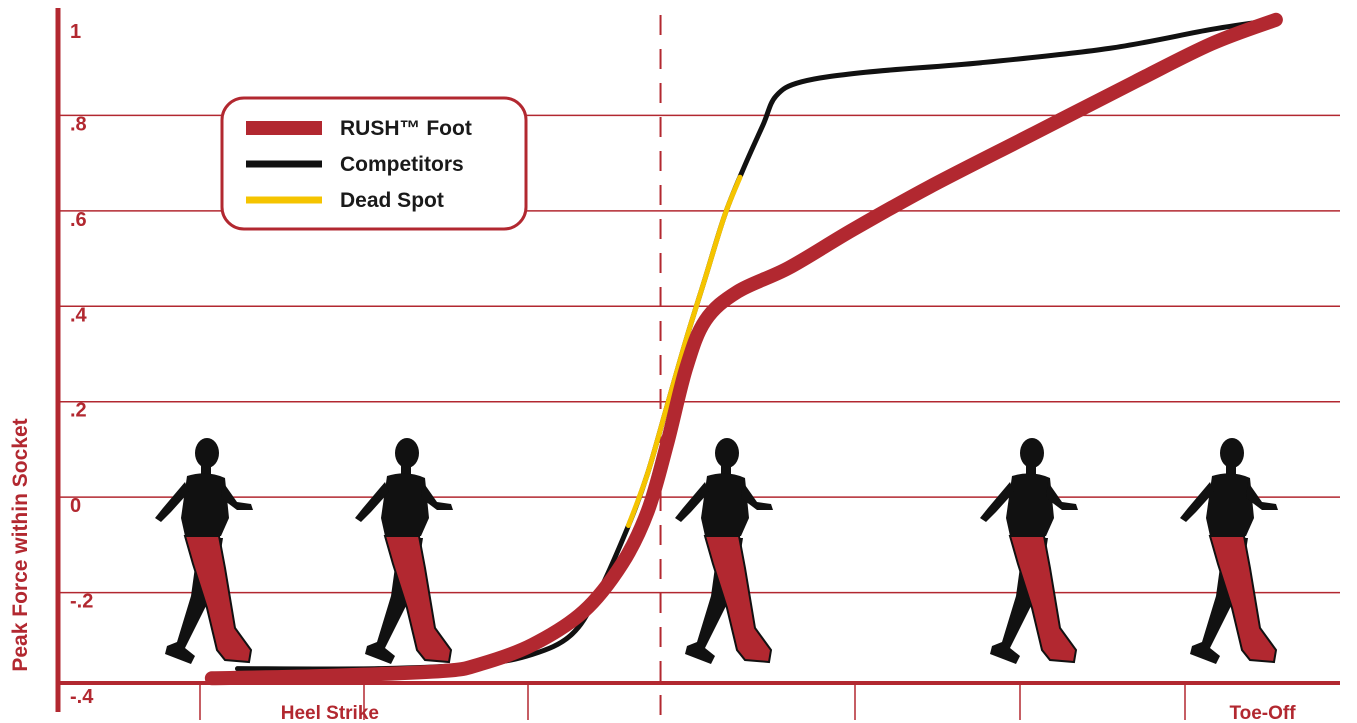 The width and height of the screenshot is (1357, 723). Describe the element at coordinates (330, 713) in the screenshot. I see `x-phase-label: Heel Strike` at that location.